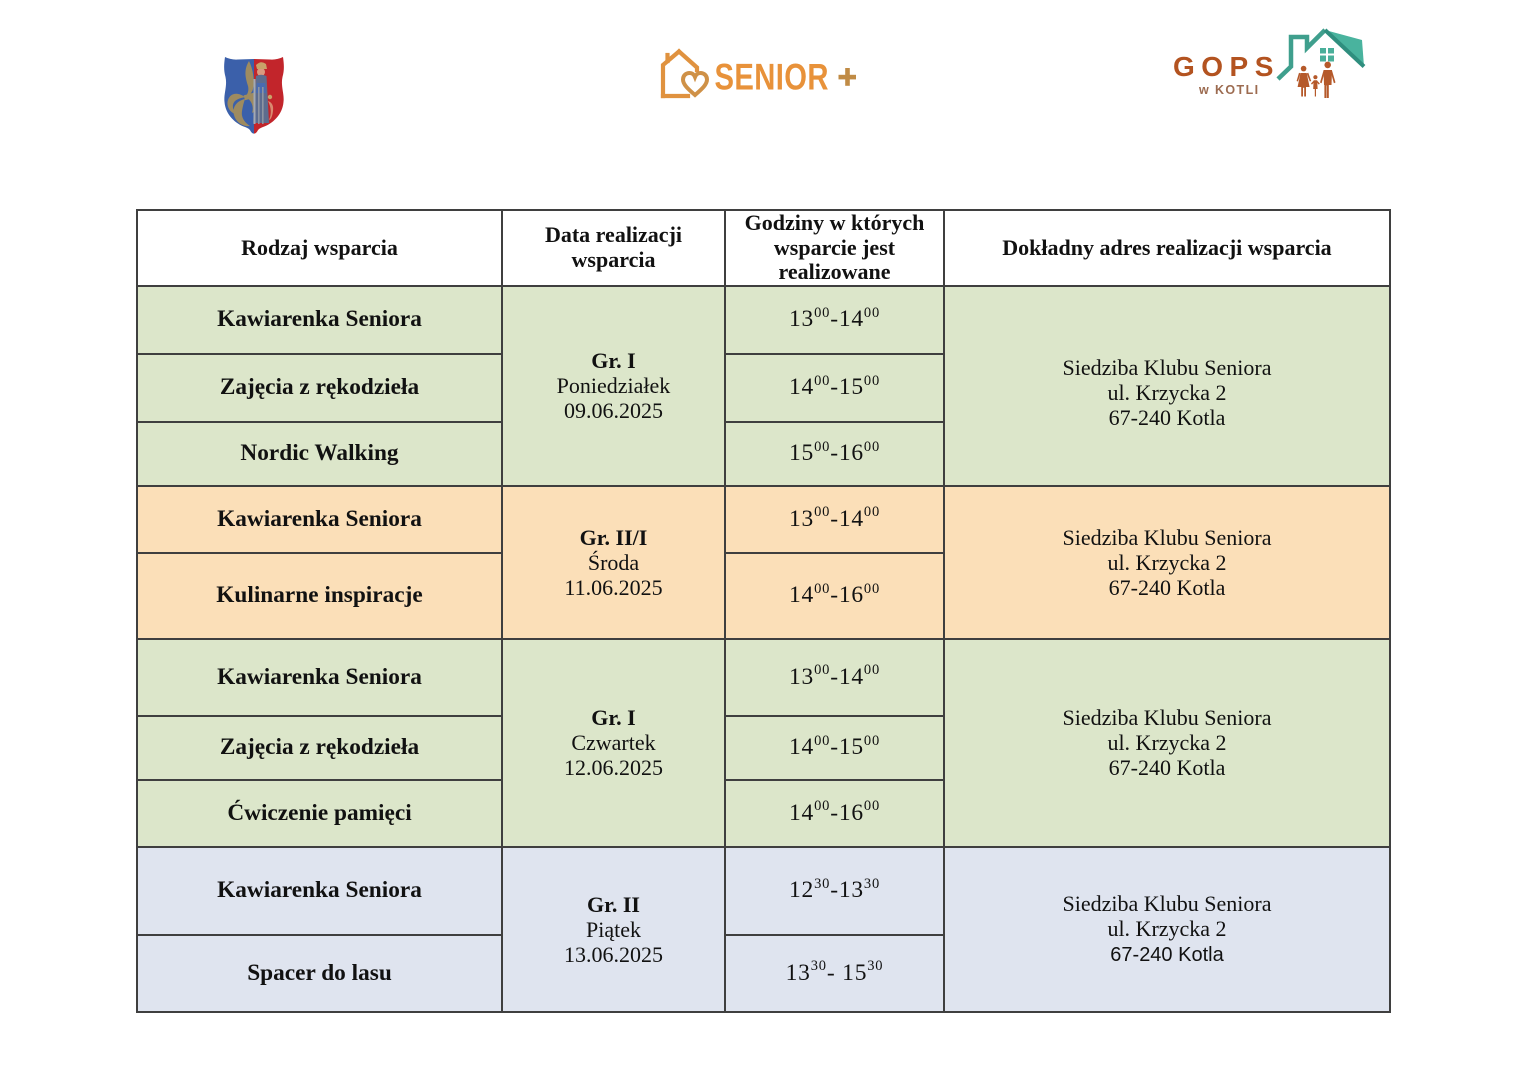 This screenshot has width=1527, height=1080. What do you see at coordinates (1229, 90) in the screenshot?
I see `svg-text: w KOTLI` at bounding box center [1229, 90].